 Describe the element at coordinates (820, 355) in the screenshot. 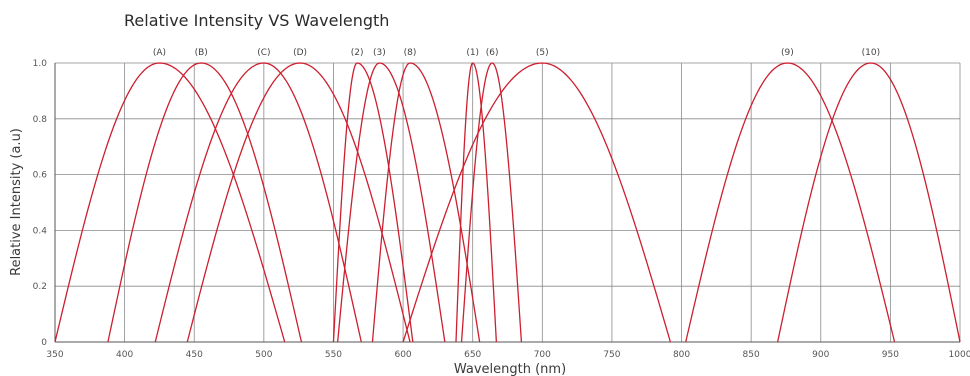

I see `x-tick-label: 900` at that location.